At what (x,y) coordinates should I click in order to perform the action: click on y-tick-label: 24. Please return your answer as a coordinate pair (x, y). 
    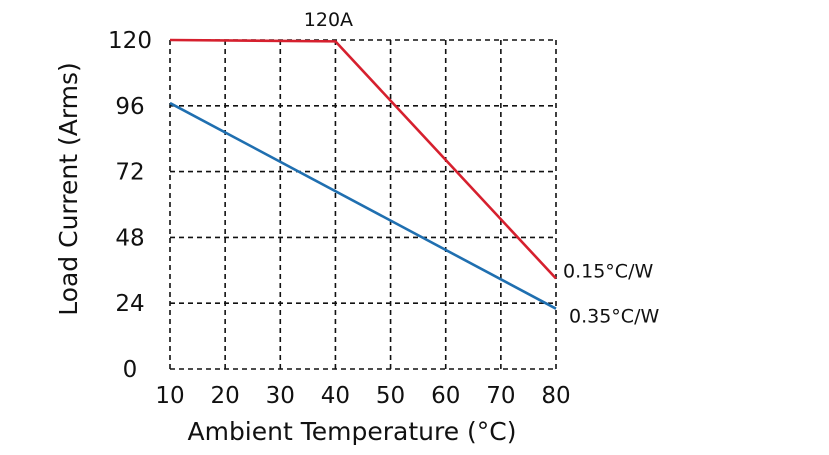
    Looking at the image, I should click on (129, 304).